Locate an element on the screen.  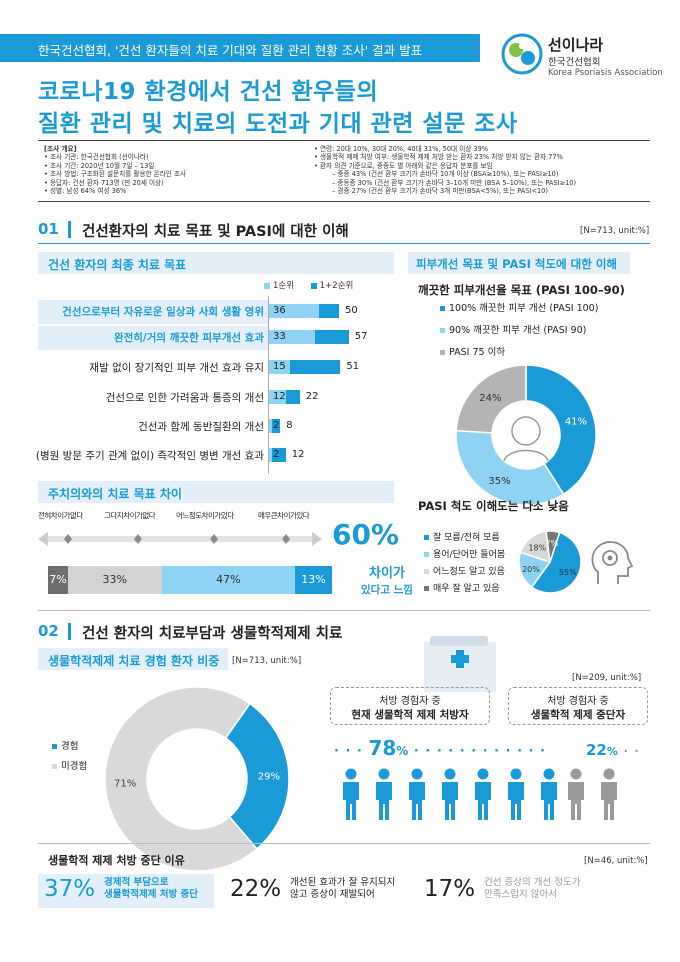
current-label1: 처방 경험자 중 is located at coordinates (410, 701).